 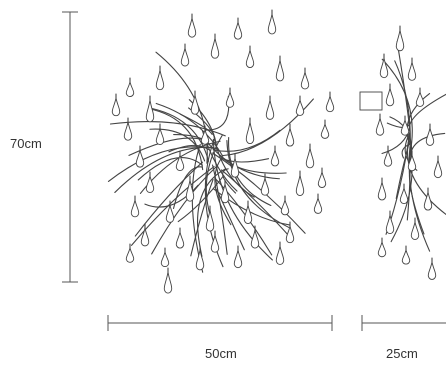 I want to click on height-dimension: 70cm, so click(x=44, y=147).